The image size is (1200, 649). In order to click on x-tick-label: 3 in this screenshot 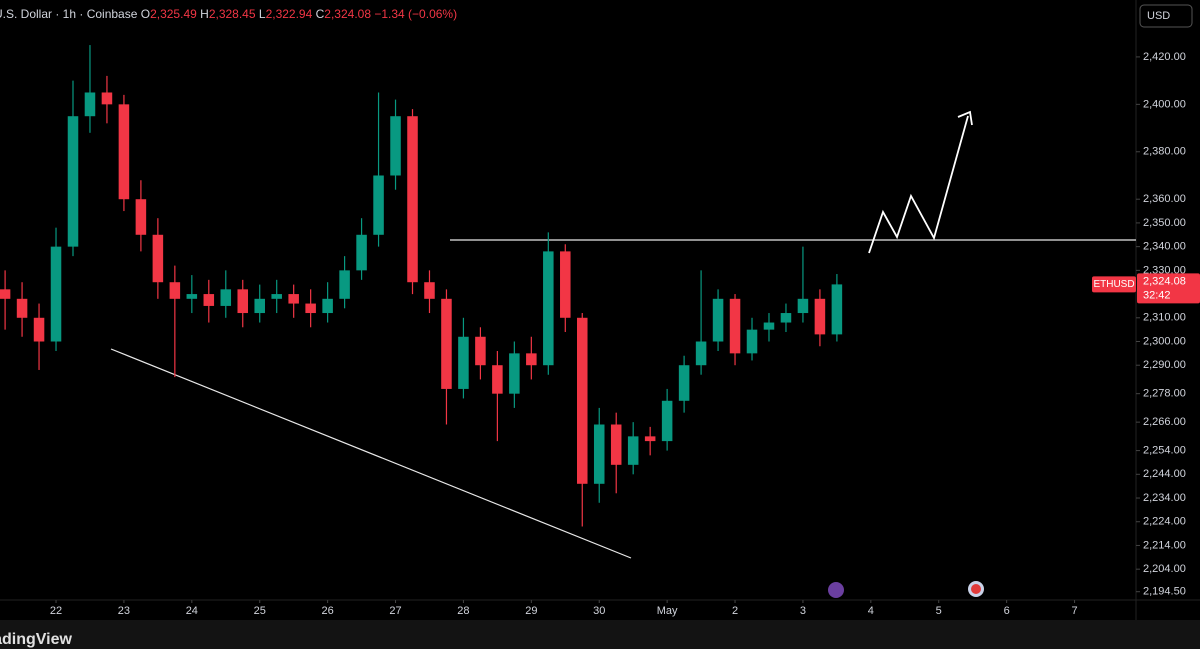, I will do `click(803, 611)`.